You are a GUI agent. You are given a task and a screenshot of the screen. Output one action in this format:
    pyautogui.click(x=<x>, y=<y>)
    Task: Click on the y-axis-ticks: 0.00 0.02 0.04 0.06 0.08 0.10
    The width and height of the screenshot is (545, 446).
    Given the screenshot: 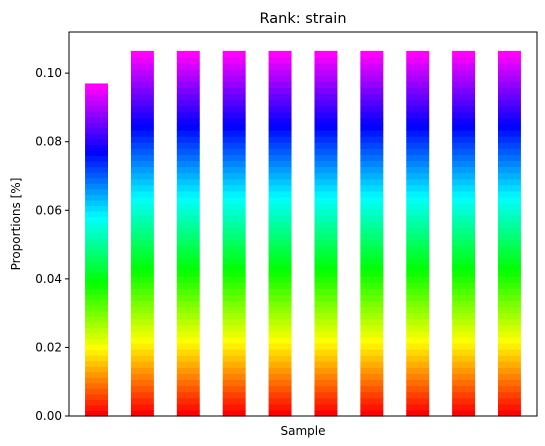 What is the action you would take?
    pyautogui.click(x=52, y=244)
    